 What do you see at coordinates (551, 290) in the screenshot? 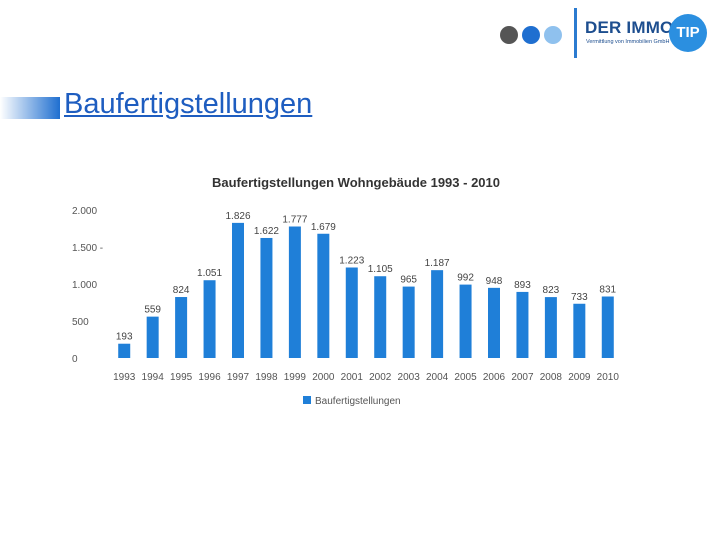
I see `data-label-2008: 823` at bounding box center [551, 290].